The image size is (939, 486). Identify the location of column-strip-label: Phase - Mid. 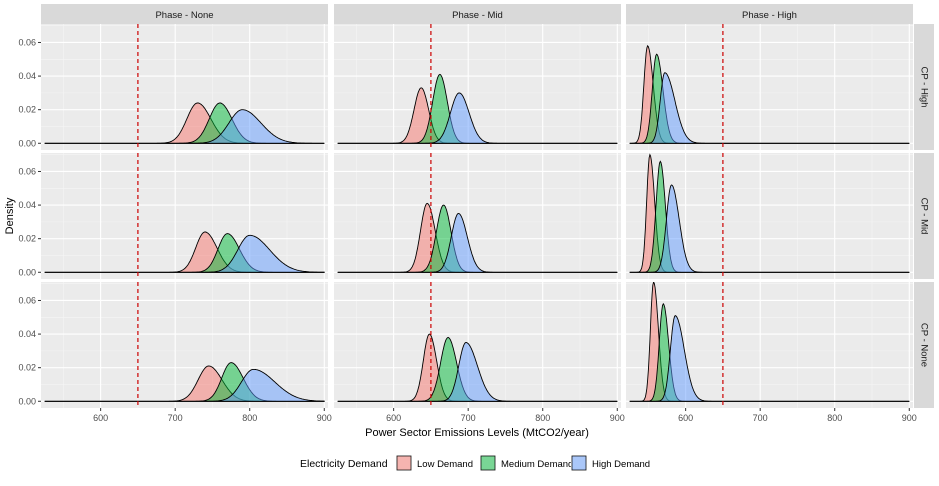
(477, 15).